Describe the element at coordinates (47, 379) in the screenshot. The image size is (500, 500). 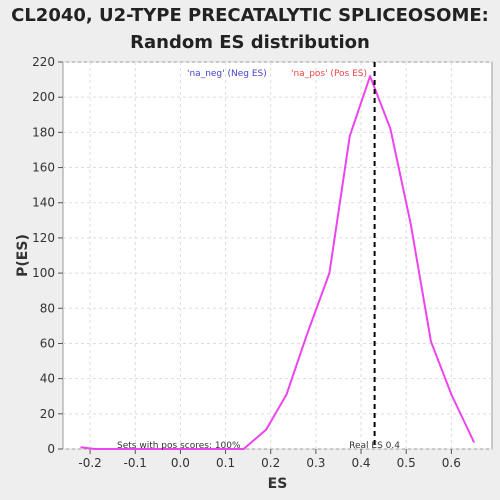
I see `y-tick-label: 40` at that location.